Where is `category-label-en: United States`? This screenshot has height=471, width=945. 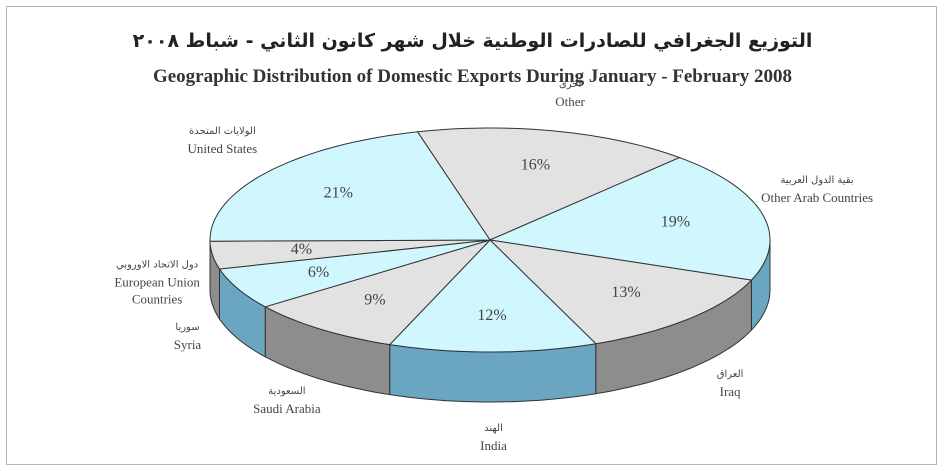
category-label-en: United States is located at coordinates (222, 149).